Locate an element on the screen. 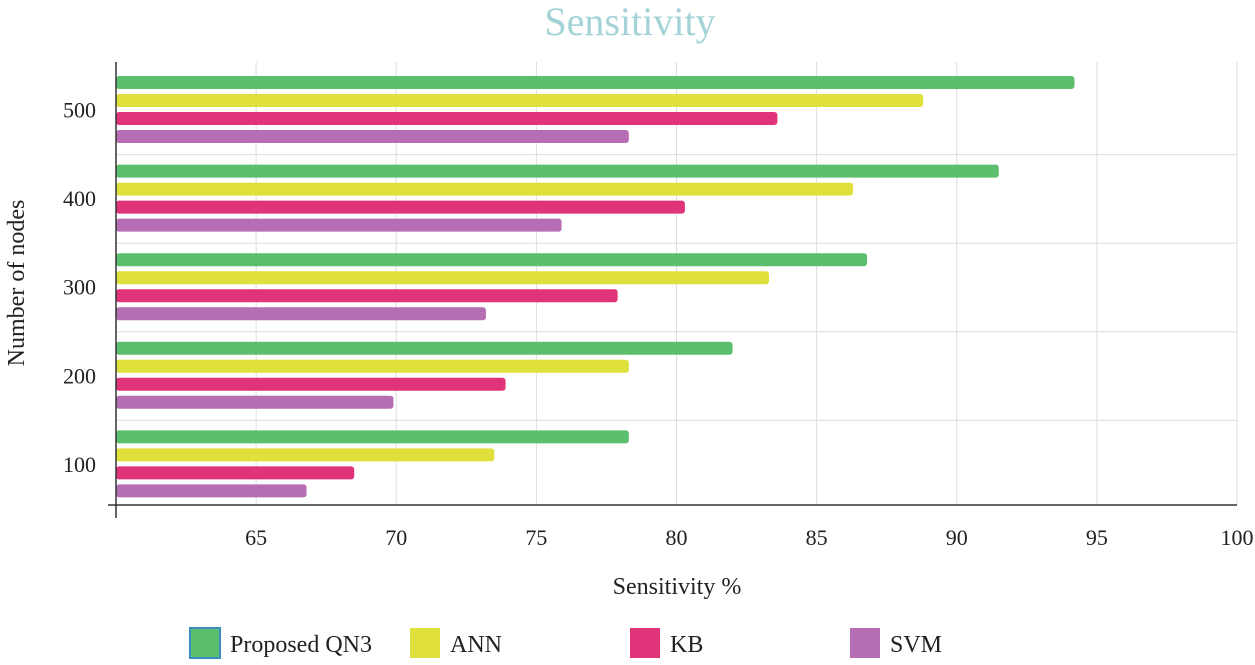 The width and height of the screenshot is (1255, 665). y-tick-label: 100 is located at coordinates (79, 464).